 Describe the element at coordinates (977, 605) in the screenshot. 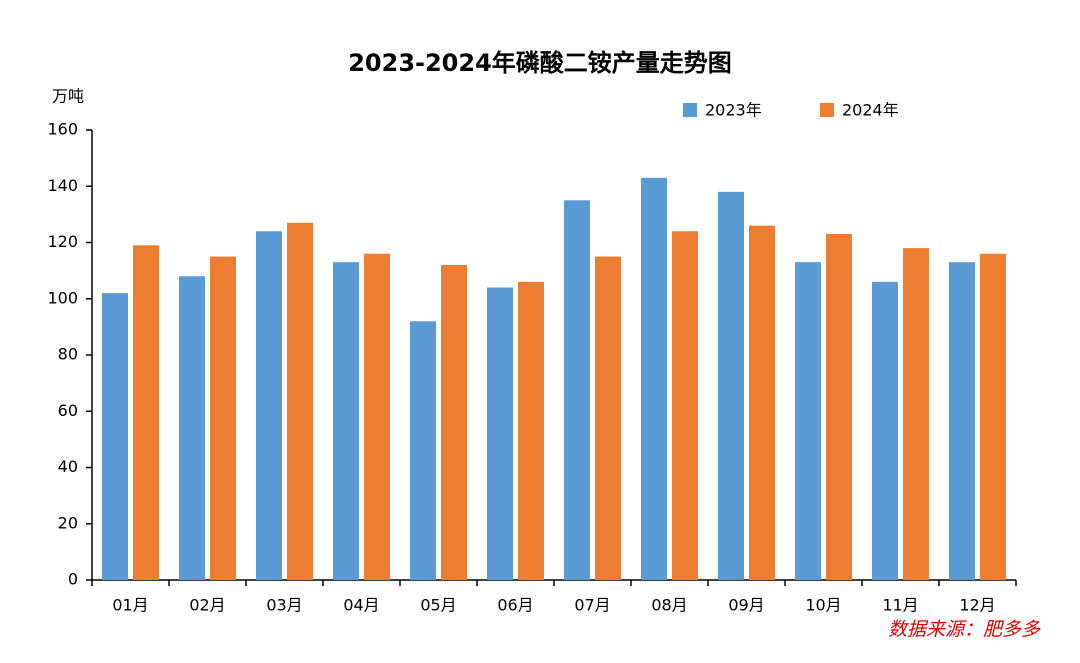

I see `x-tick-label: 12月` at that location.